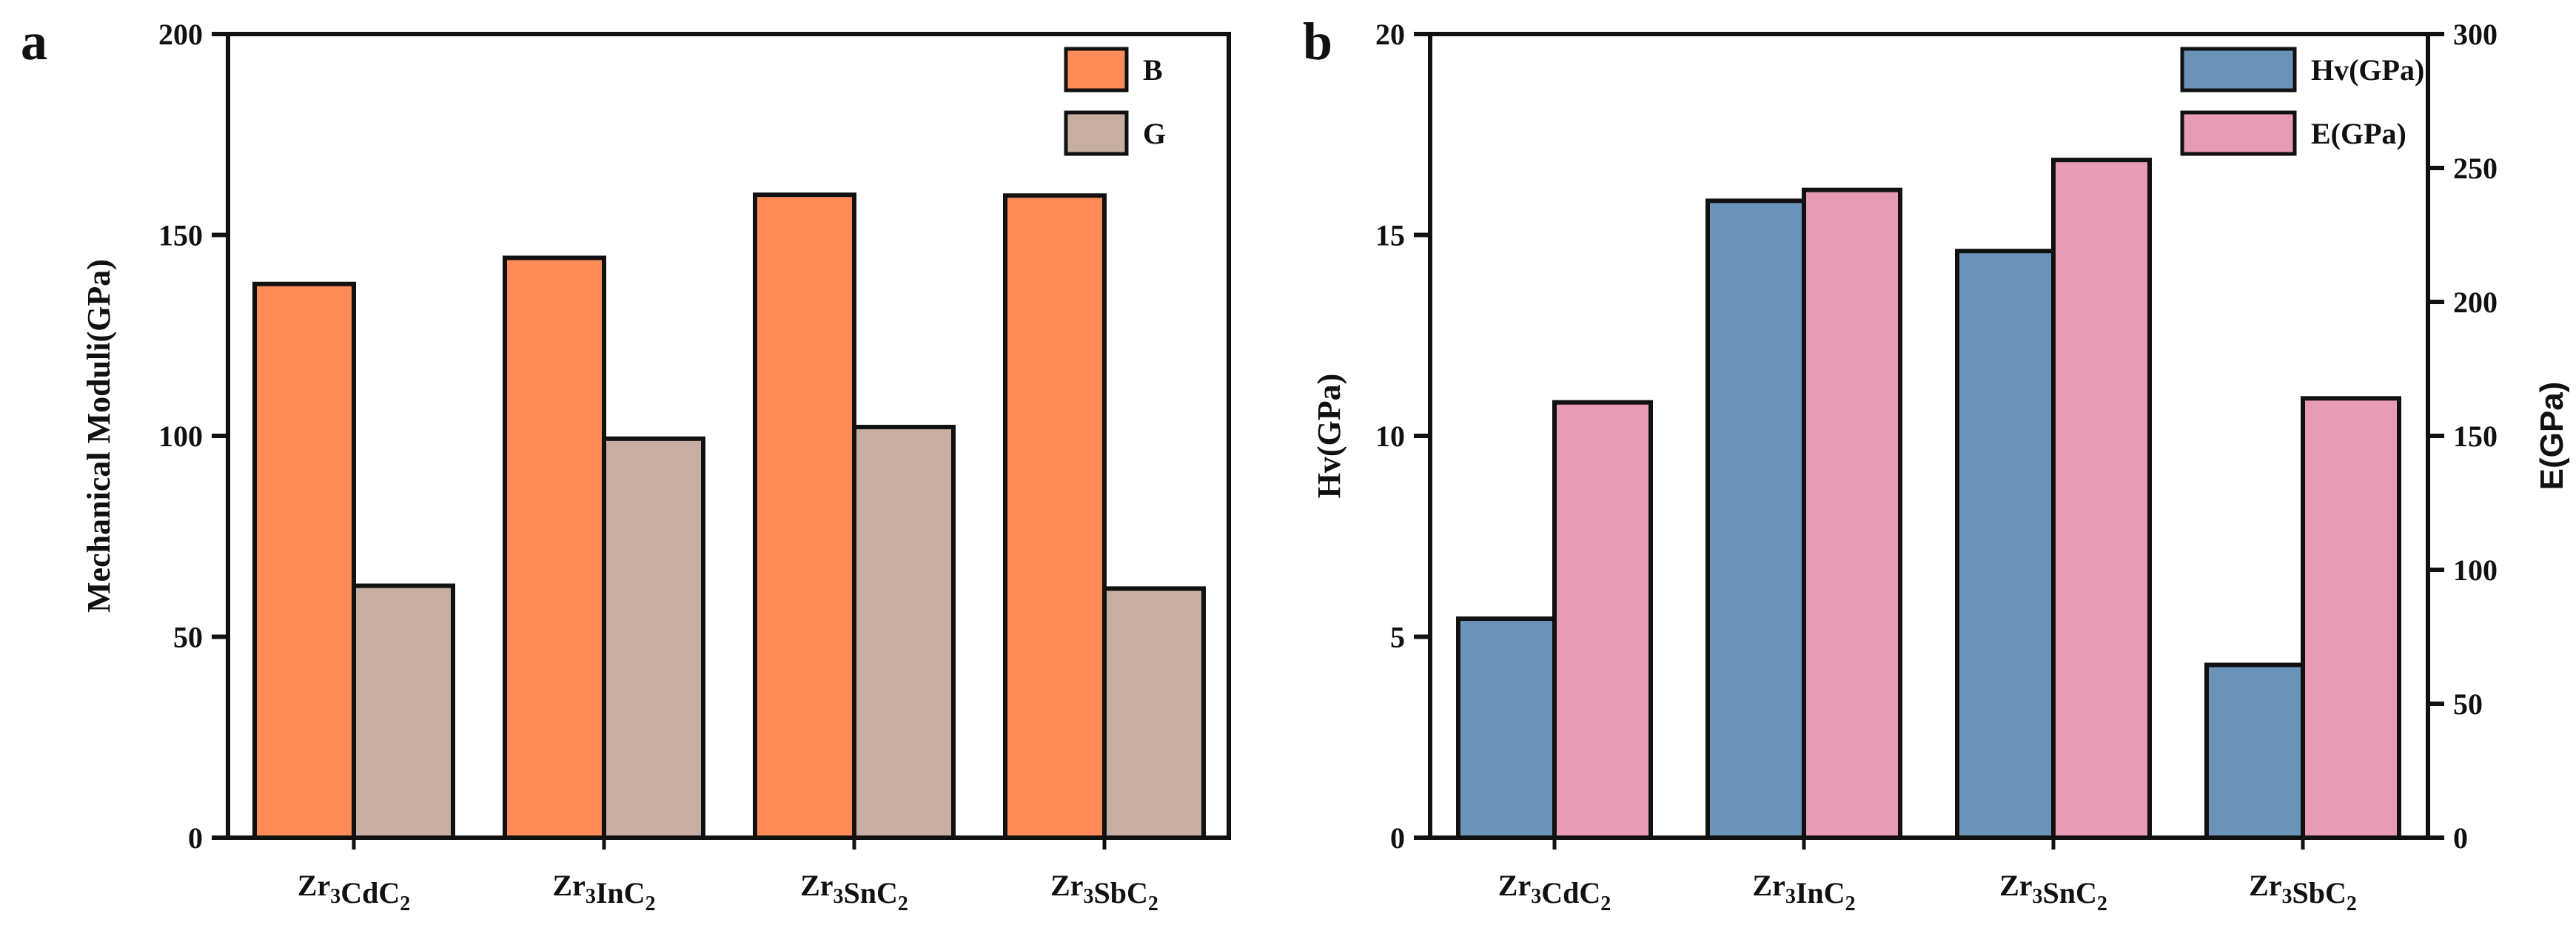 The width and height of the screenshot is (2576, 945). I want to click on legend-label-2: G, so click(1154, 133).